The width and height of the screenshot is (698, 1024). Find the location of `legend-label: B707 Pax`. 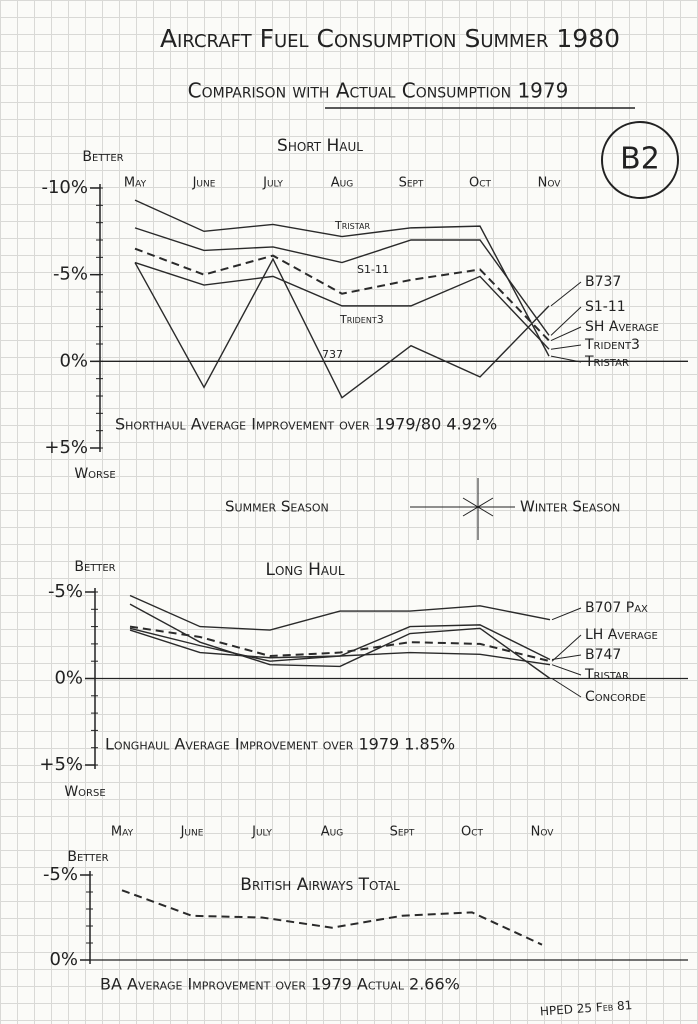

legend-label: B707 Pax is located at coordinates (616, 608).